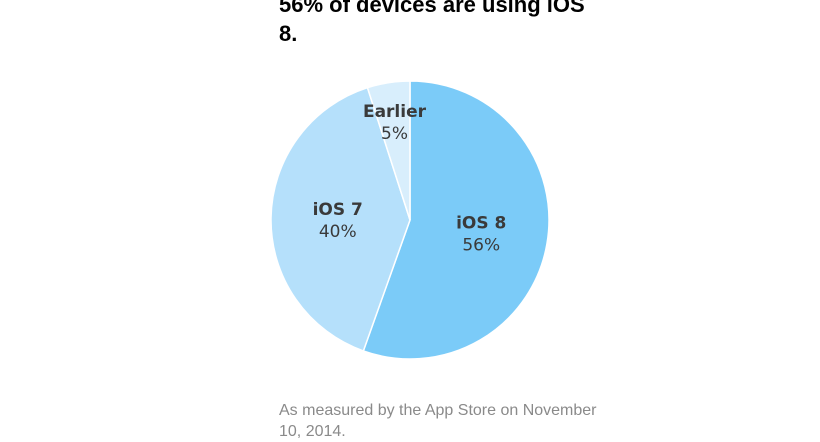  Describe the element at coordinates (481, 245) in the screenshot. I see `slice-value-ios-8: 56%` at that location.